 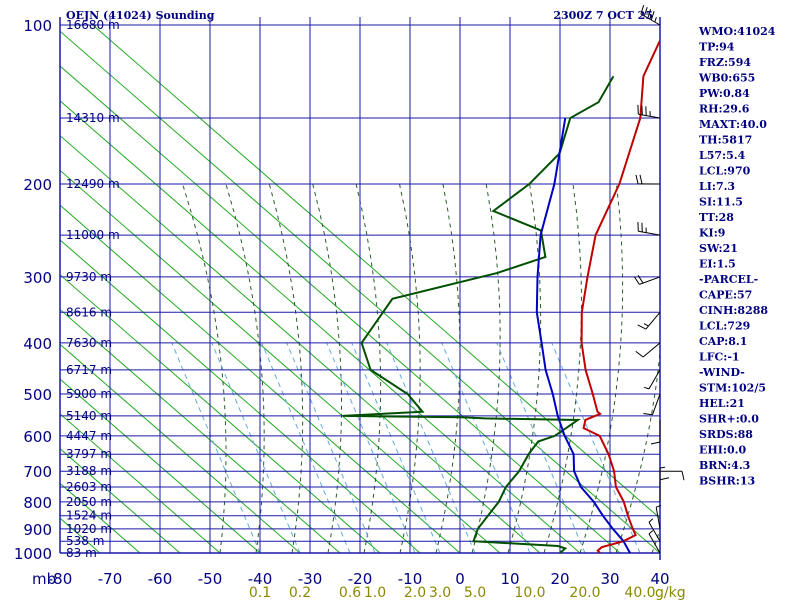 I want to click on height-label: 11000 m, so click(x=93, y=235).